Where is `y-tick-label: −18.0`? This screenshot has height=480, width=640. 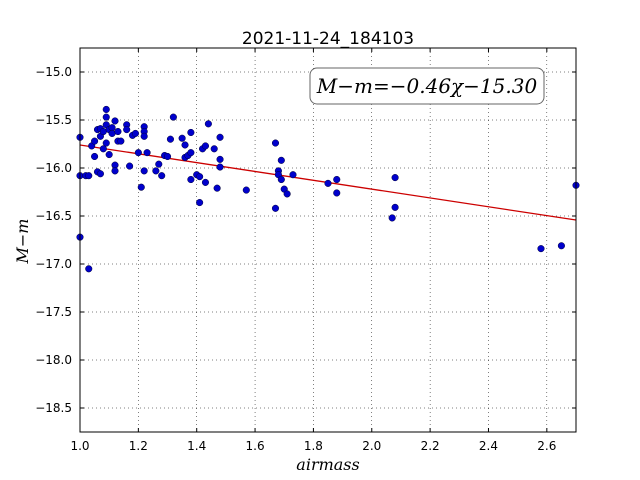
y-tick-label: −18.0 is located at coordinates (53, 360).